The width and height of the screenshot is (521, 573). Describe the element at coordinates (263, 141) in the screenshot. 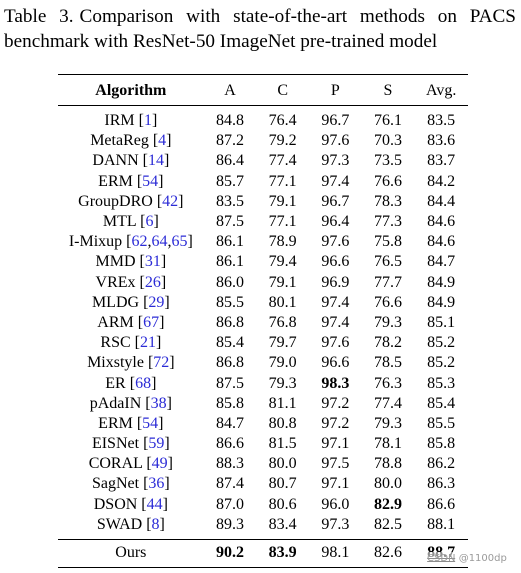

I see `table-row: MetaReg [4] 87.2 79.2 97.6 70.3 83.6` at that location.